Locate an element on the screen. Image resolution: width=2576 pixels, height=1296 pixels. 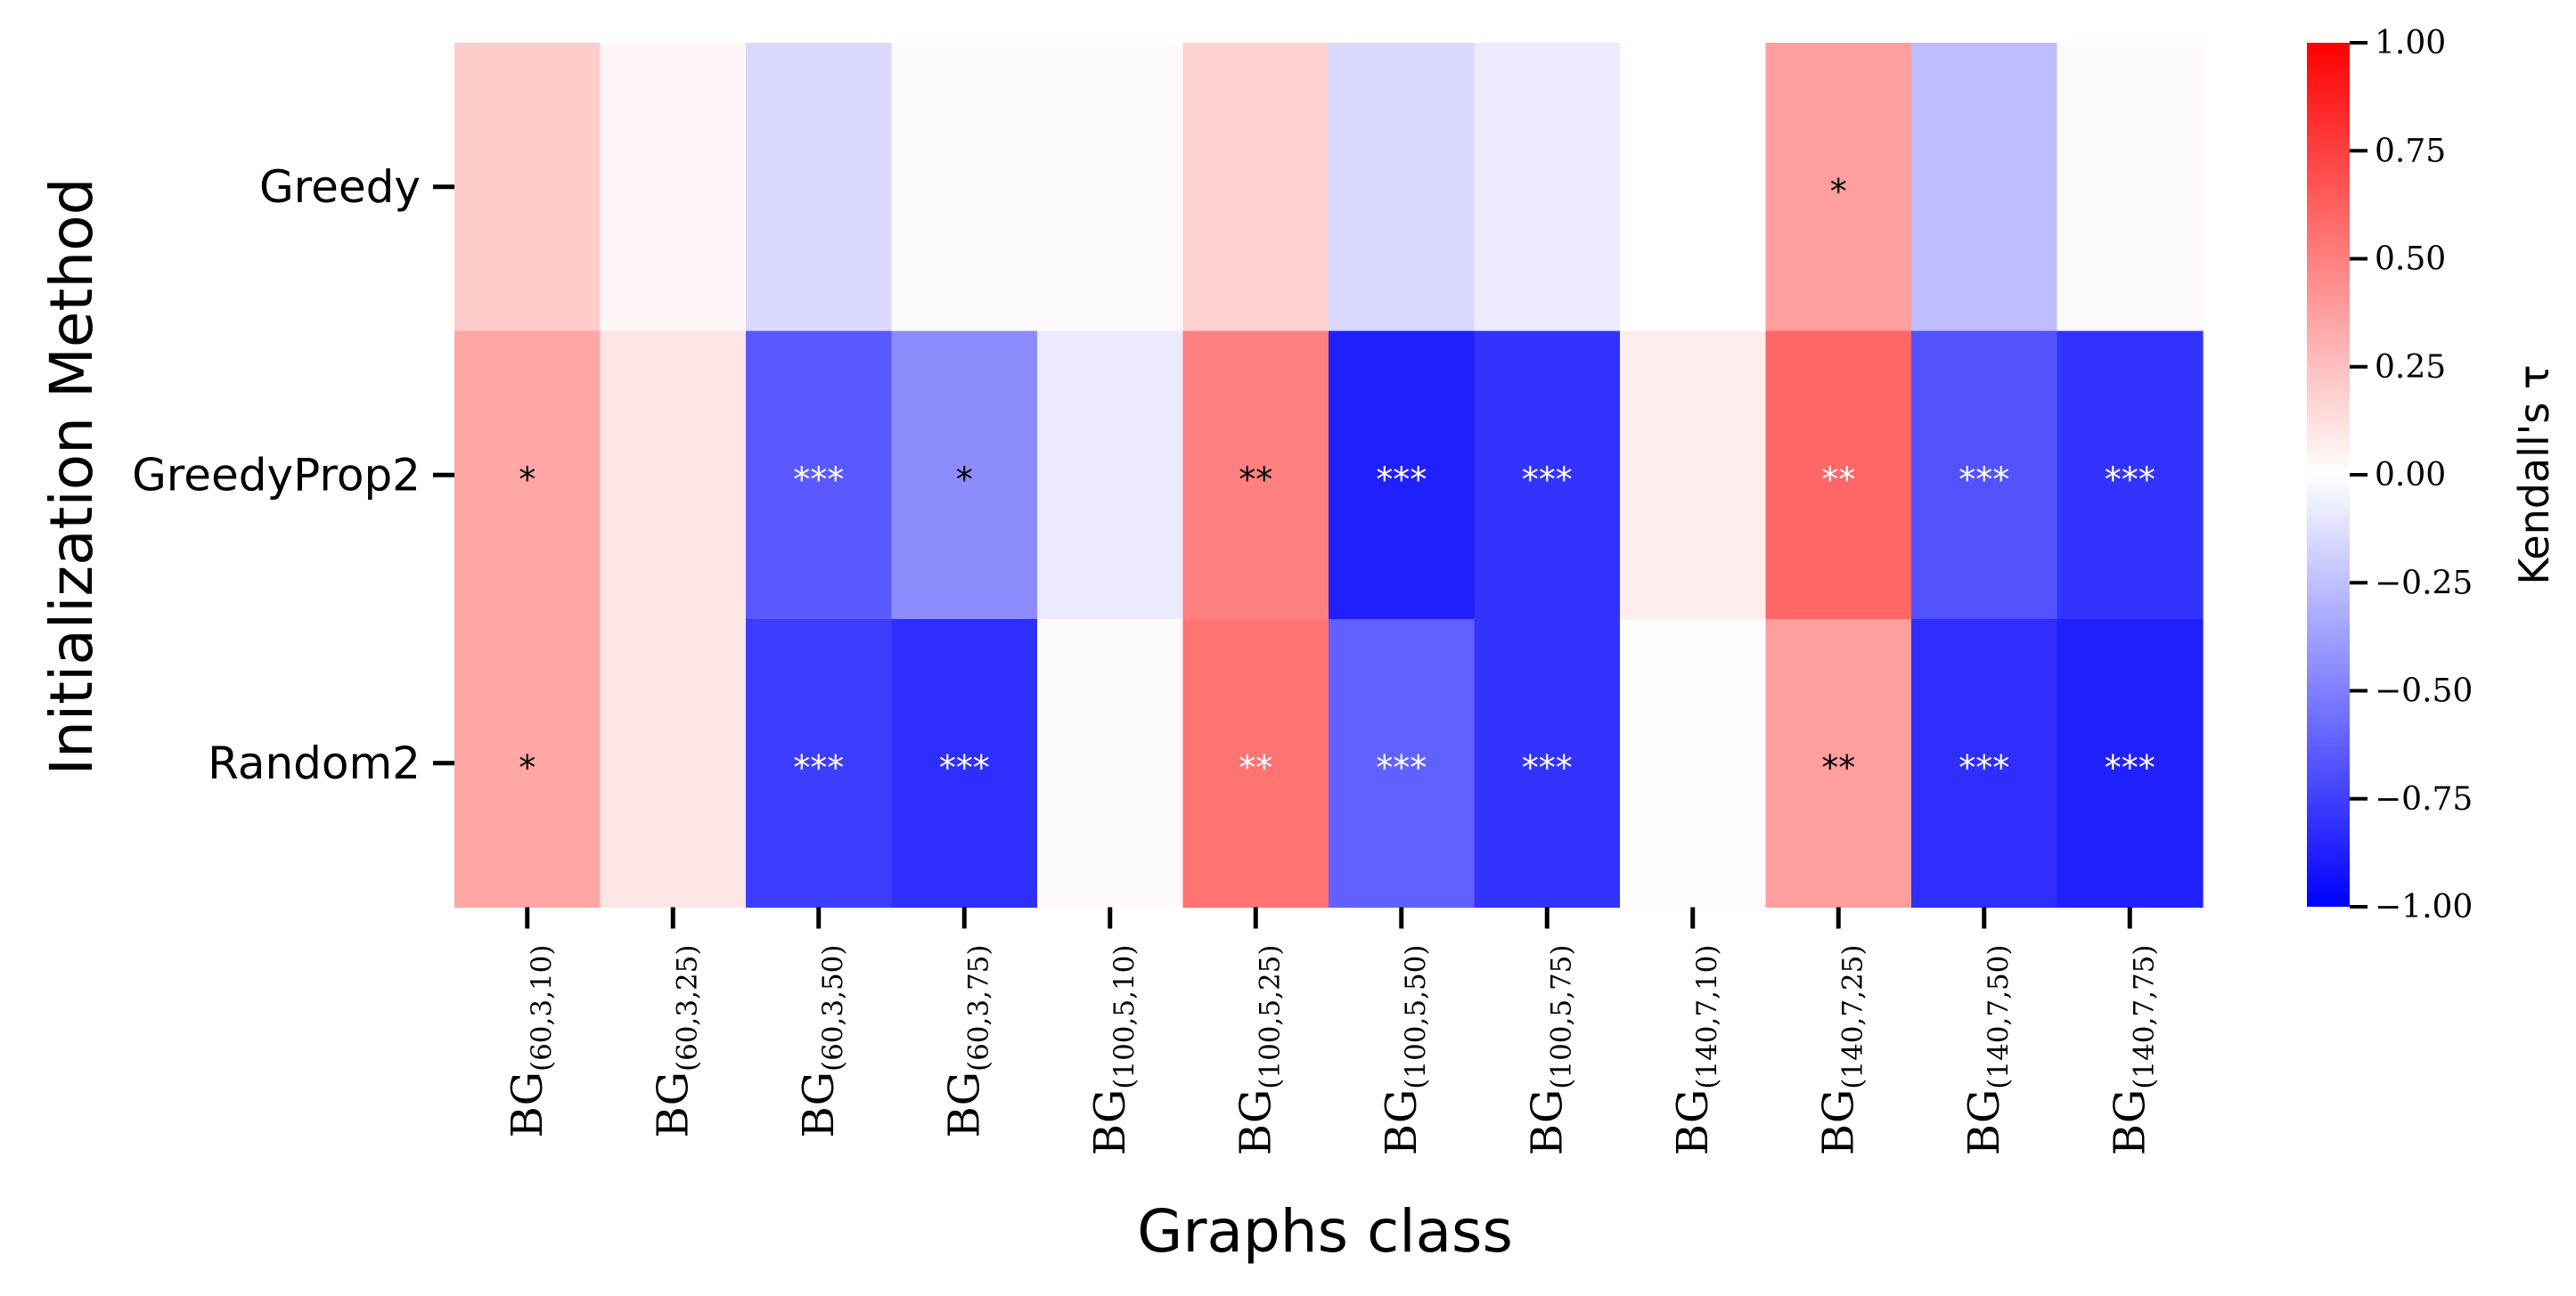
y-axis-ticks: Greedy GreedyProp2 Random2 is located at coordinates (293, 475).